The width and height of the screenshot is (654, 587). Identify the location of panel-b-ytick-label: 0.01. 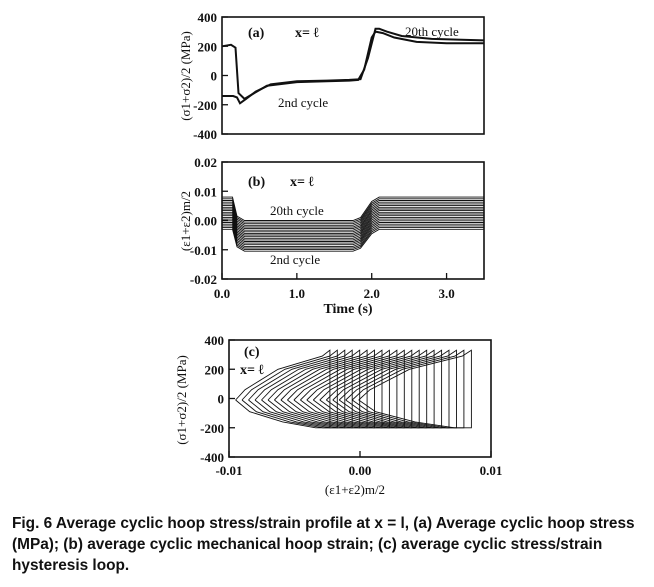
(205, 191).